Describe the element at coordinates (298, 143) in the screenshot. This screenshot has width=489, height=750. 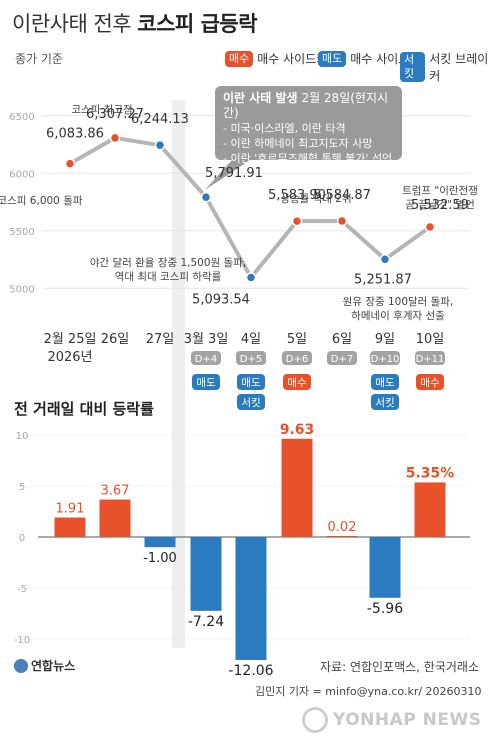
I see `callout-line: - 이란 하메네이 최고지도자 사망` at that location.